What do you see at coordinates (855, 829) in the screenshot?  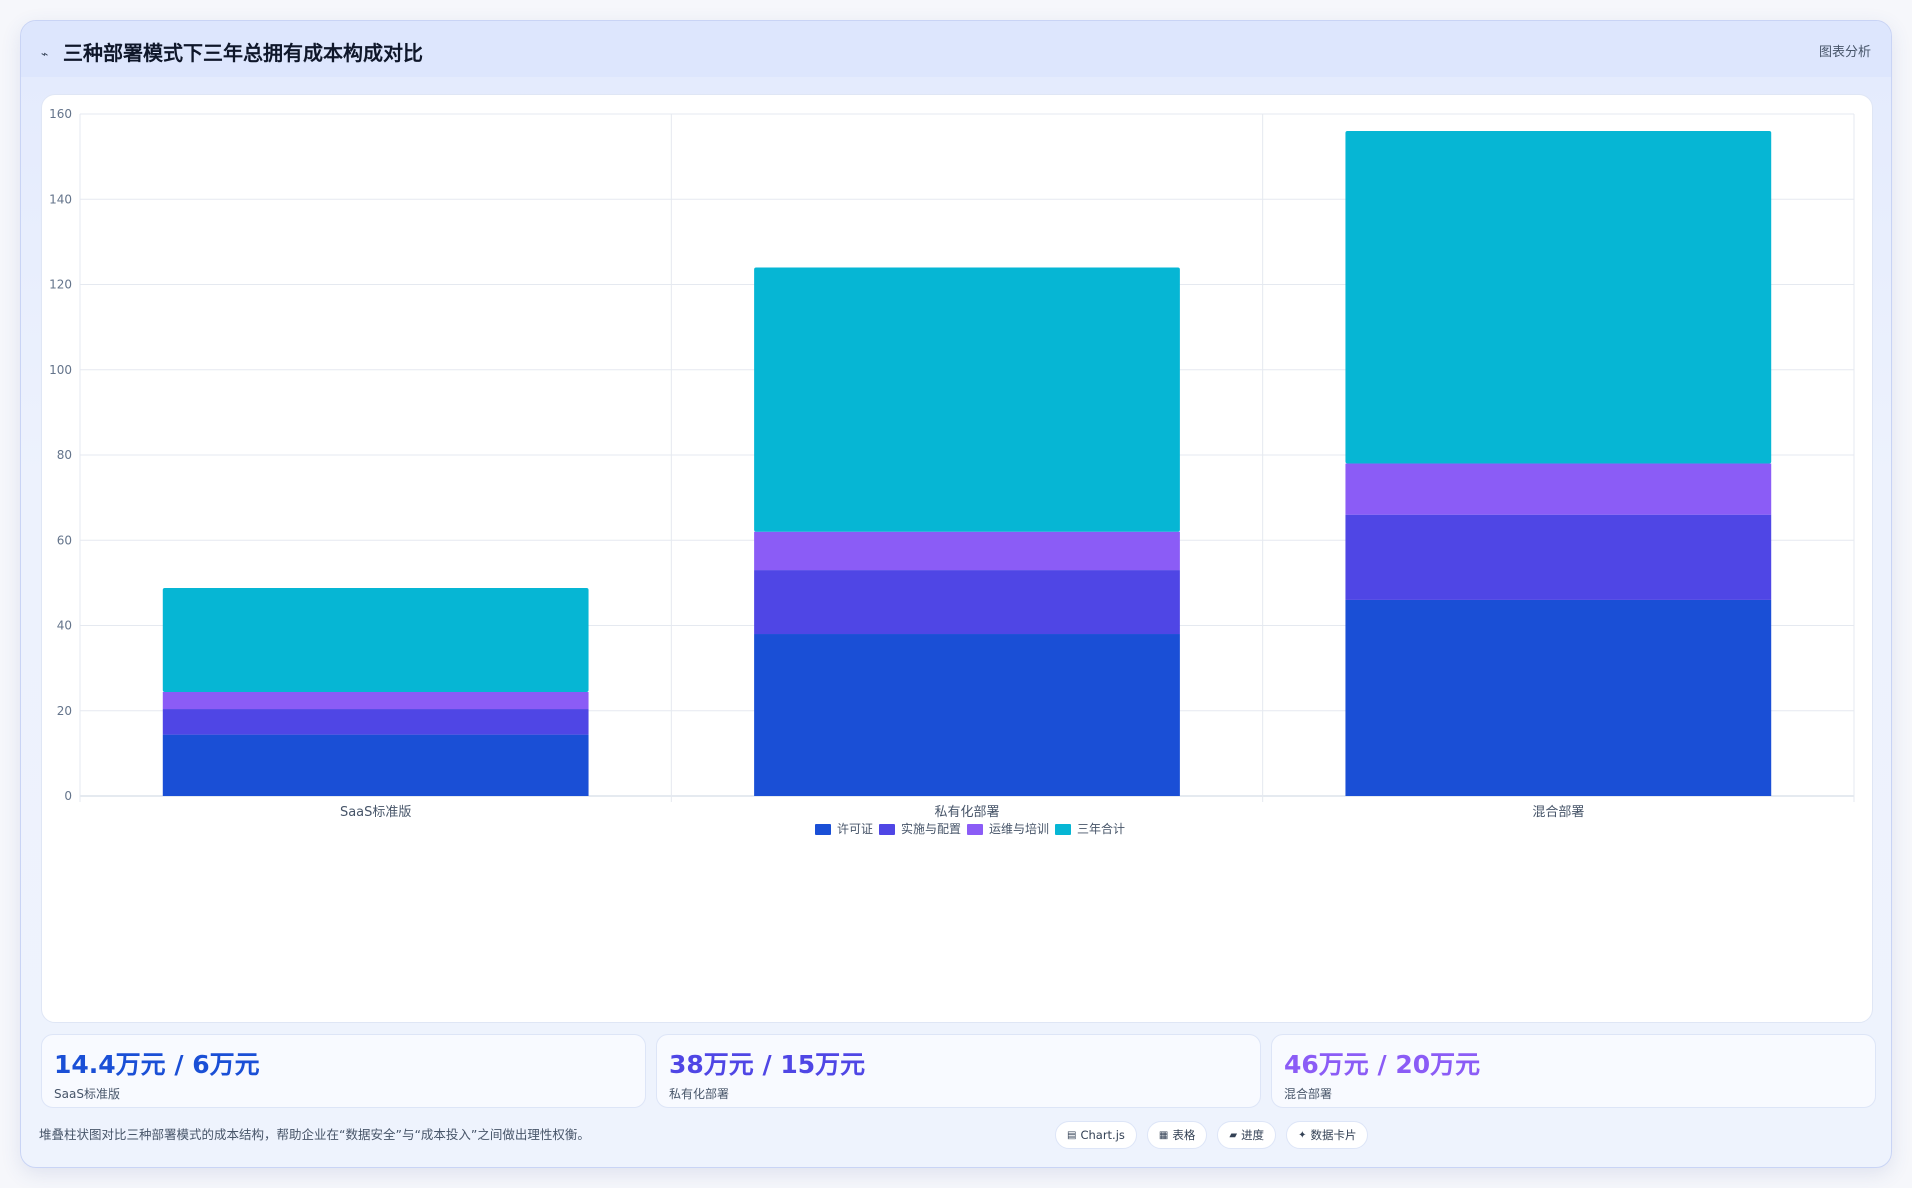 I see `legend-label: 许可证` at bounding box center [855, 829].